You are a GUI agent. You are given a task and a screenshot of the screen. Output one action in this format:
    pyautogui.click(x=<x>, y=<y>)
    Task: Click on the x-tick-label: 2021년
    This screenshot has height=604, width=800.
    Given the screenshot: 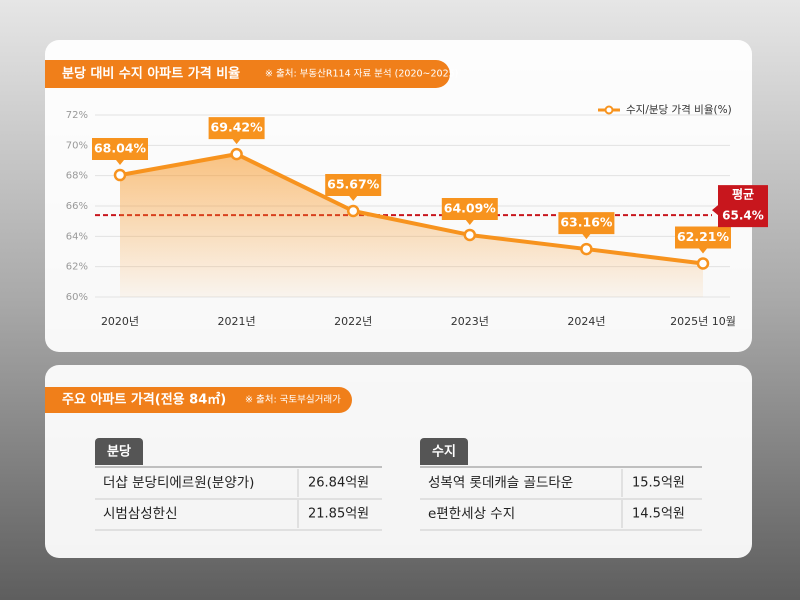 What is the action you would take?
    pyautogui.click(x=237, y=321)
    